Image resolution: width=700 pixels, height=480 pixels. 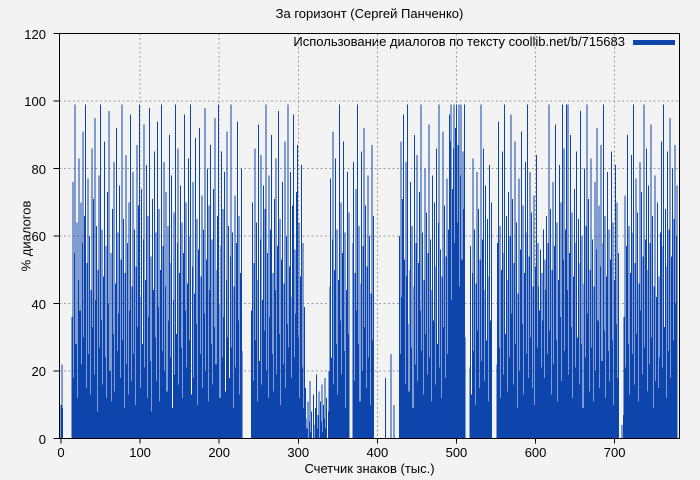 I want to click on y-tick-label: 120, so click(x=35, y=34).